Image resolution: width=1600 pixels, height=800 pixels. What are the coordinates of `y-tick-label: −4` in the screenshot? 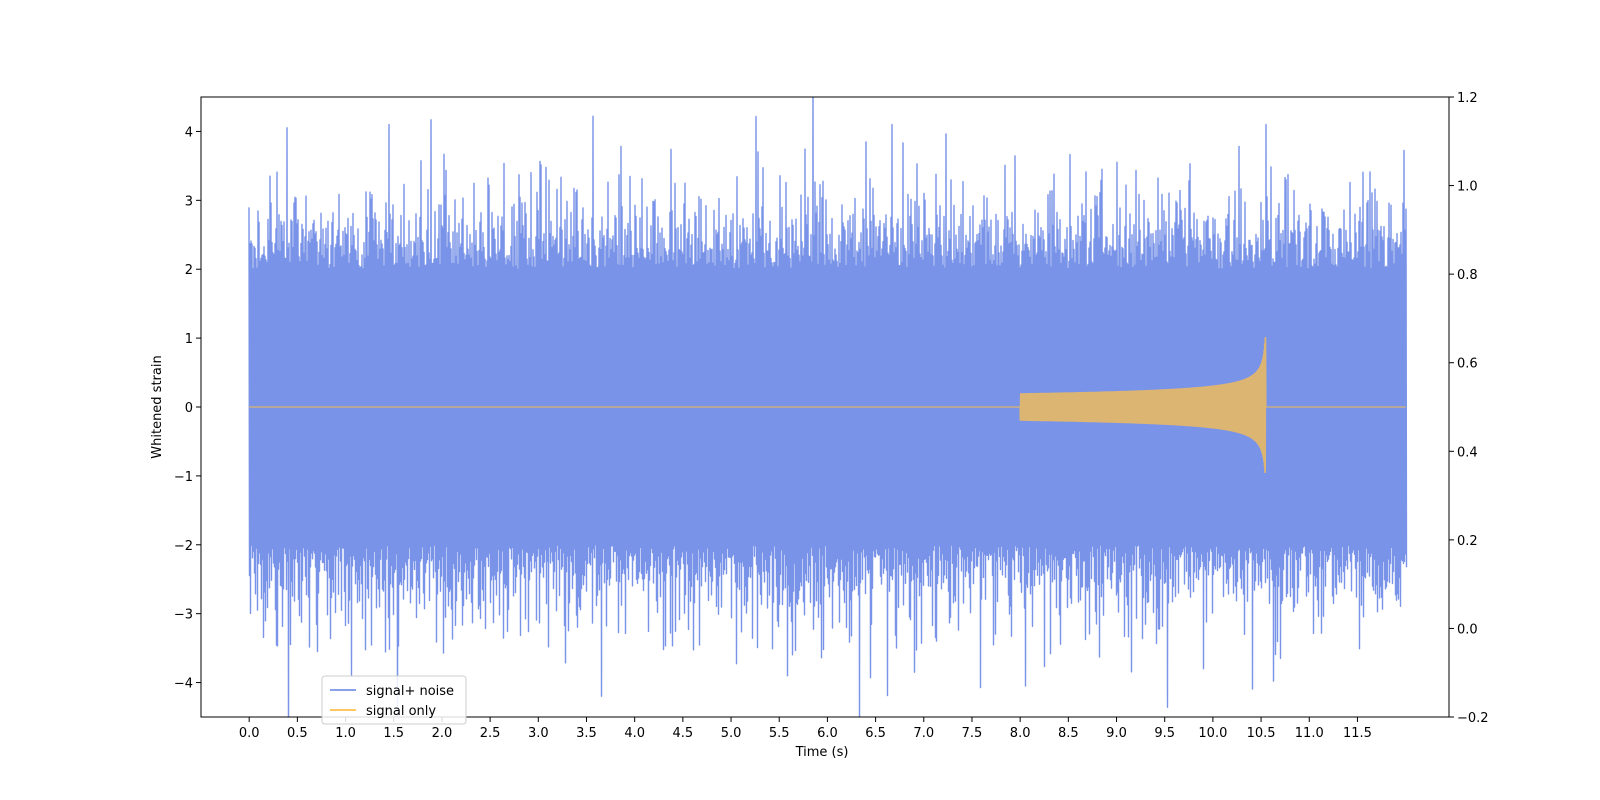 It's located at (183, 684).